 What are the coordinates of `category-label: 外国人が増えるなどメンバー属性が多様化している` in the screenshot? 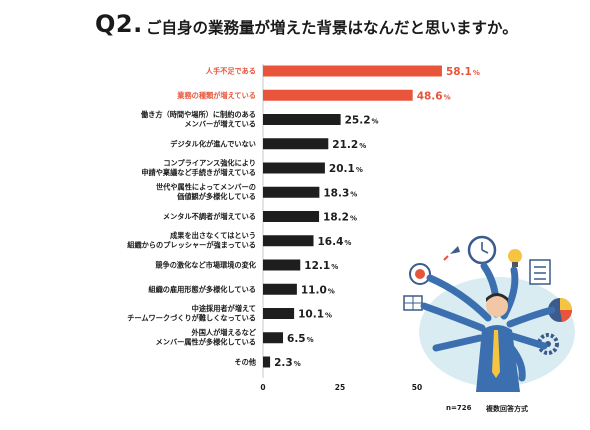 It's located at (206, 337).